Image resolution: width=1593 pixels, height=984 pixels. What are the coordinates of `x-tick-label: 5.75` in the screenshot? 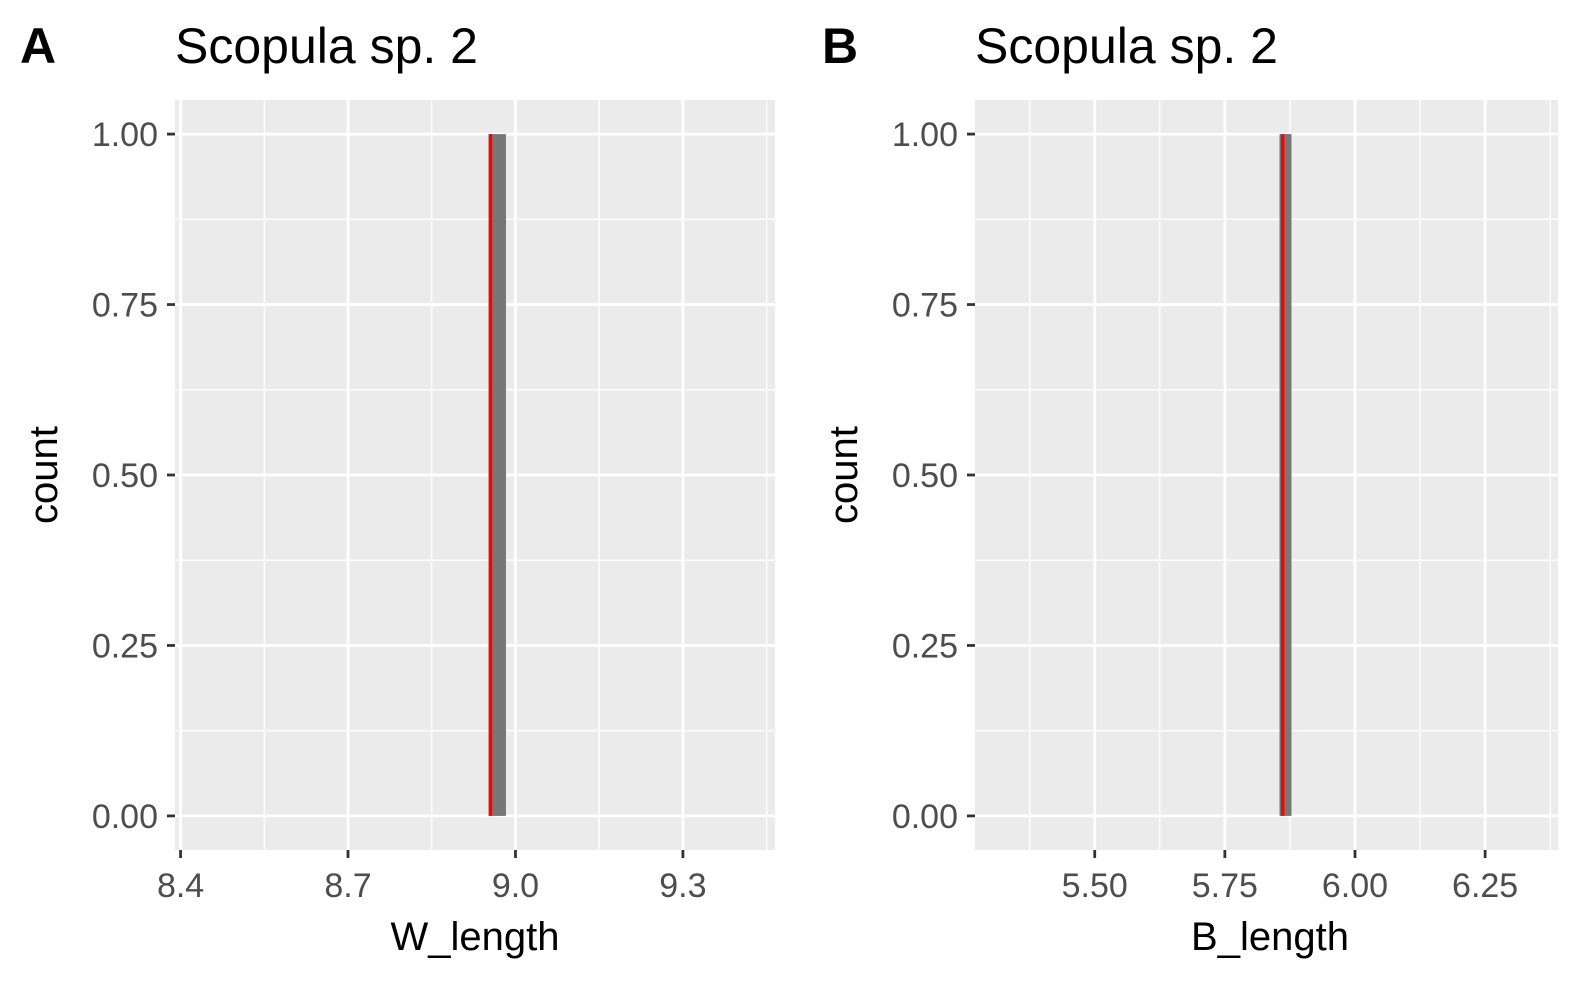 It's located at (1225, 886).